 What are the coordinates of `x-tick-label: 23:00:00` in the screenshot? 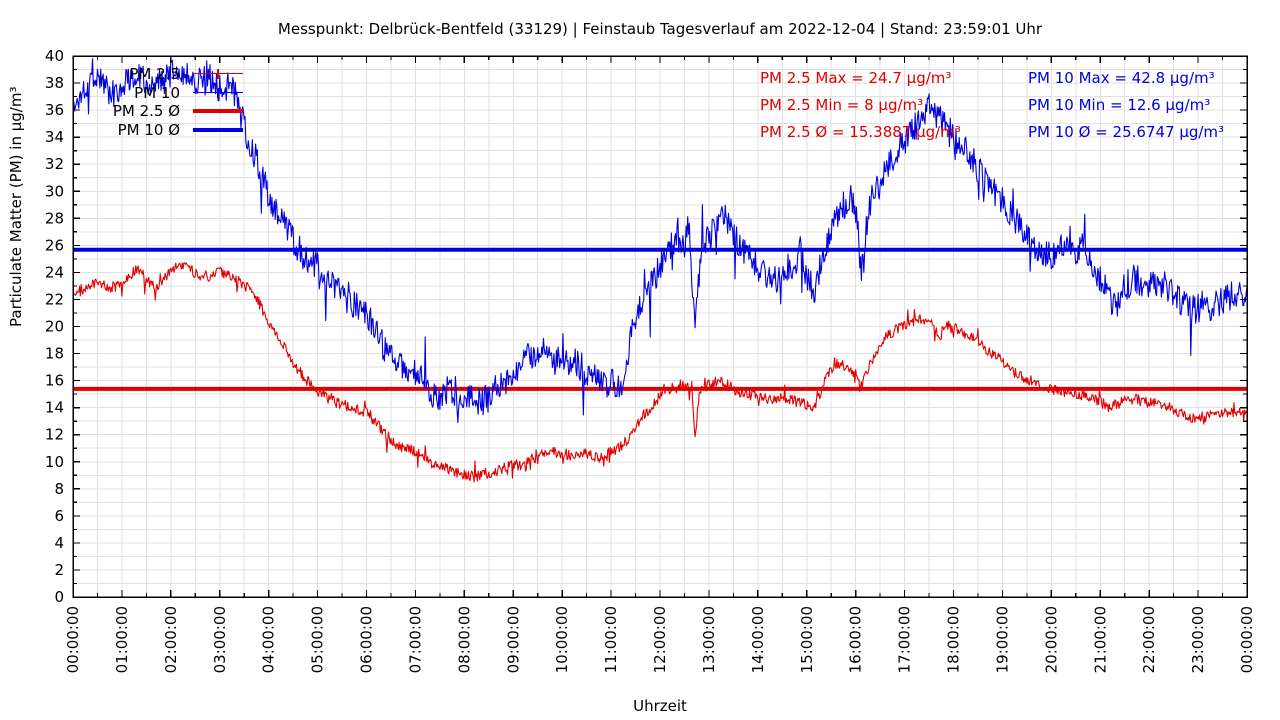 It's located at (1198, 639).